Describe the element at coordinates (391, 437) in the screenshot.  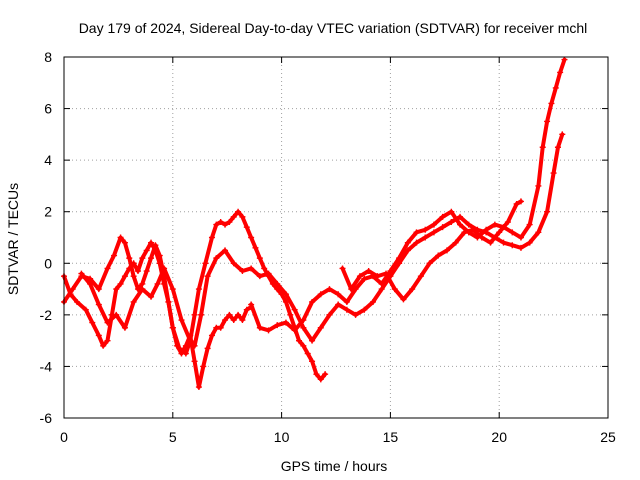
I see `x-tick-label: 15` at that location.